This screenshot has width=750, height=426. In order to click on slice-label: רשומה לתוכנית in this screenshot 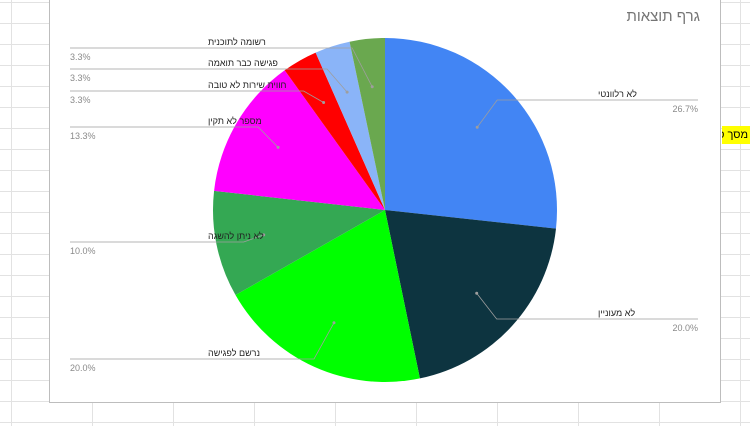, I will do `click(237, 42)`.